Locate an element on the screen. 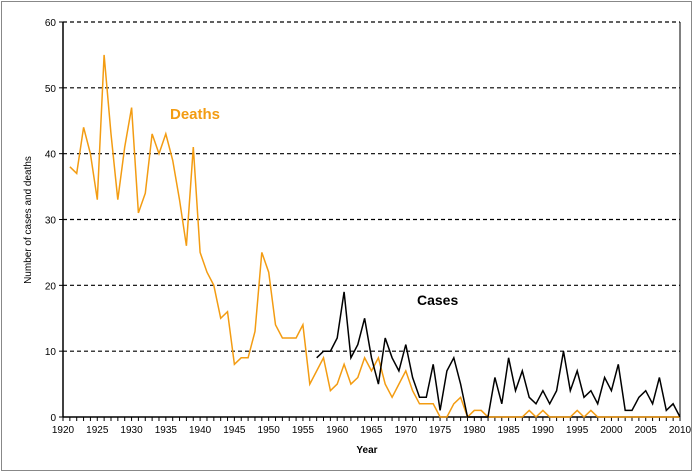 This screenshot has width=695, height=474. legend-label-cases: Cases is located at coordinates (437, 300).